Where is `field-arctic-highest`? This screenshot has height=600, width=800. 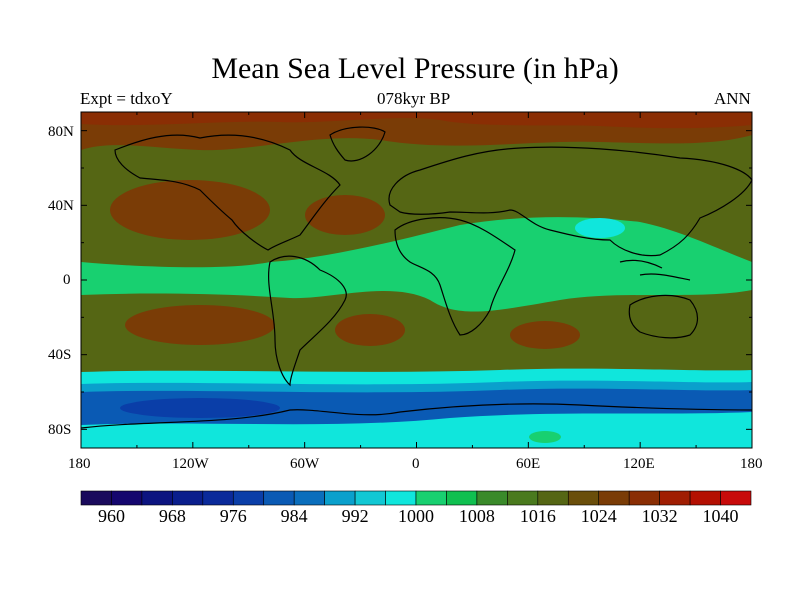 field-arctic-highest is located at coordinates (416, 120).